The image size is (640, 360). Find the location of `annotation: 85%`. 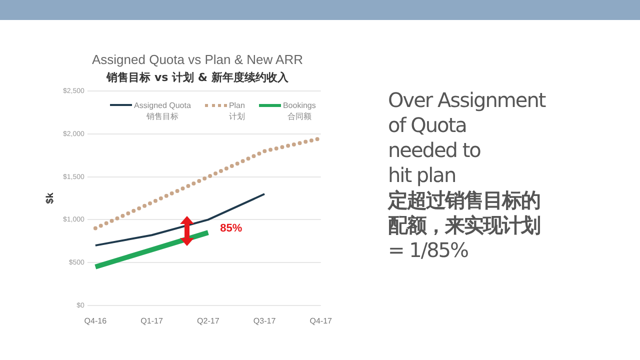

annotation: 85% is located at coordinates (231, 228).